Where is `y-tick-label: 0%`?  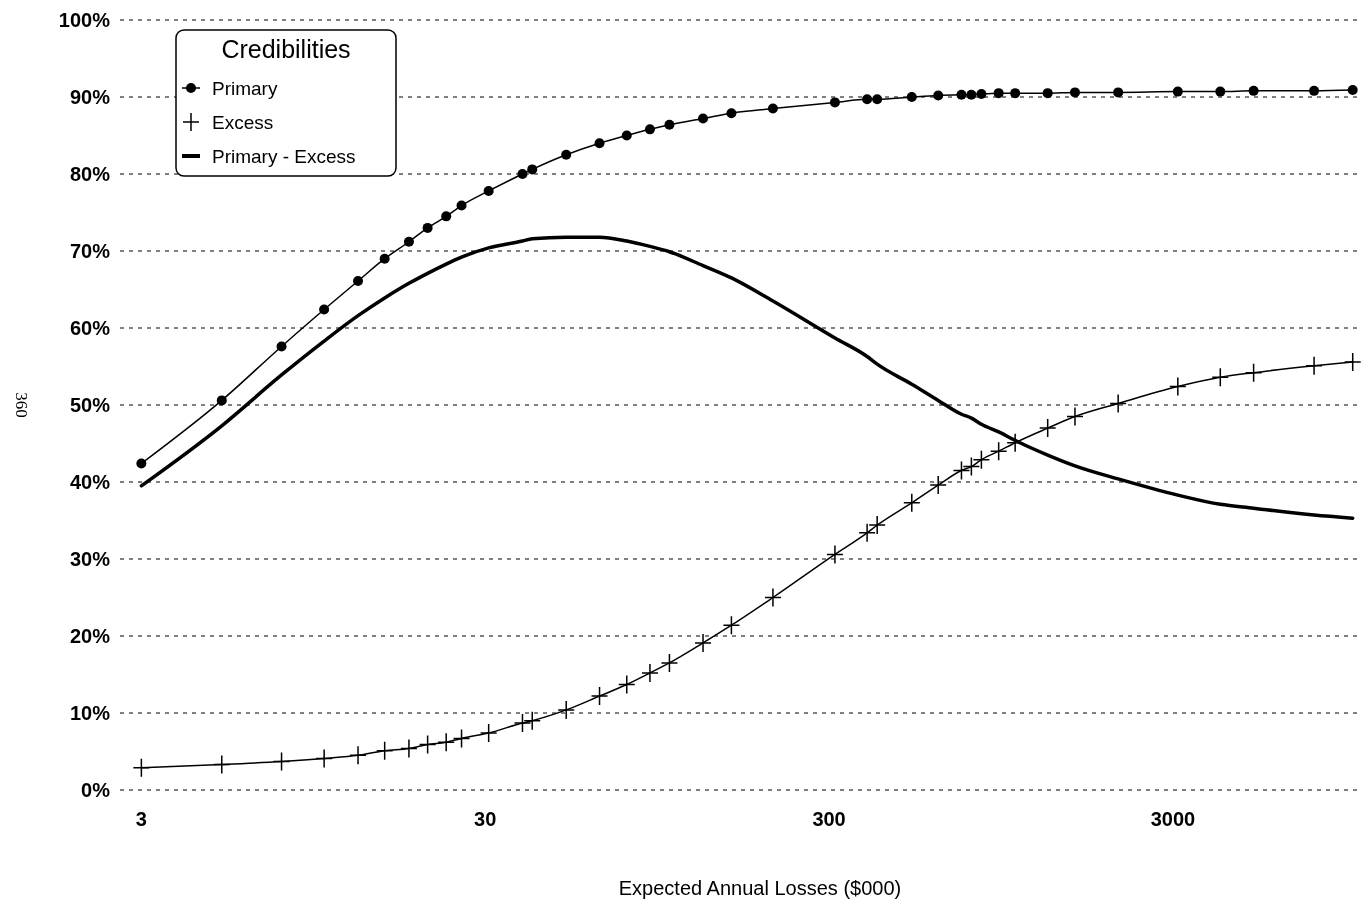
y-tick-label: 0% is located at coordinates (96, 790).